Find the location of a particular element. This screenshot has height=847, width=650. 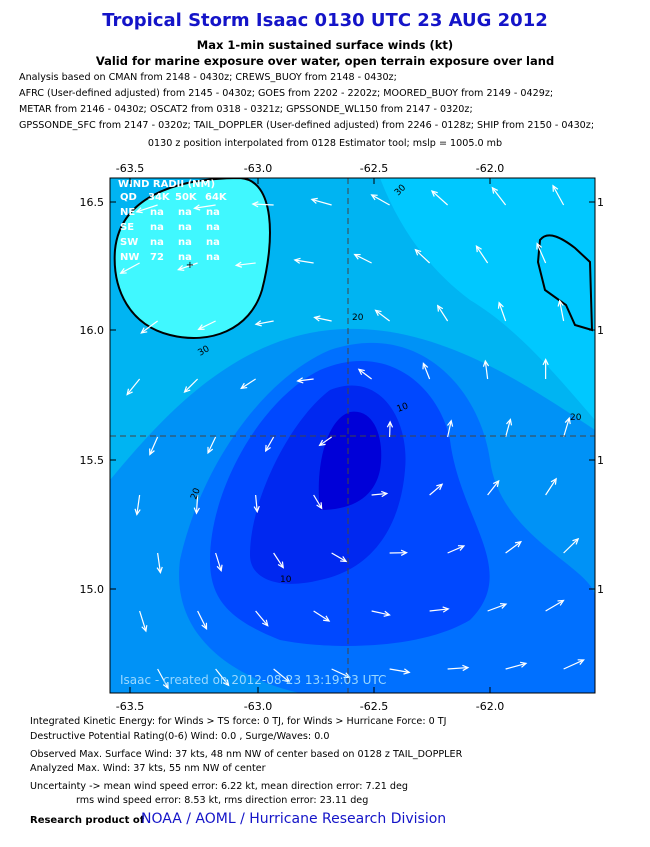

x-tick-label: -62.5 is located at coordinates (374, 706).